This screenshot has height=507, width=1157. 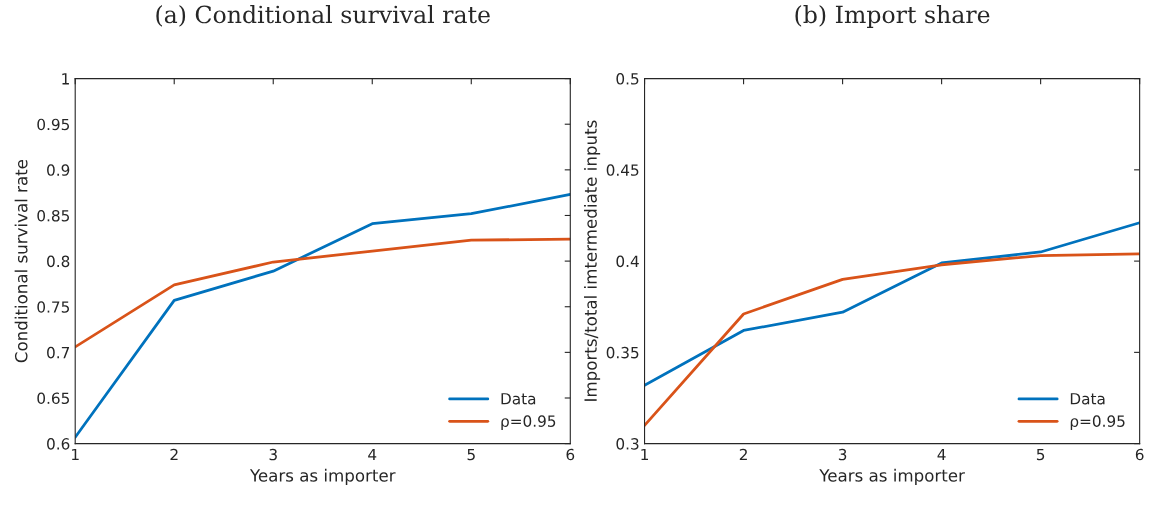 I want to click on chart-title: (b) Import share, so click(x=892, y=16).